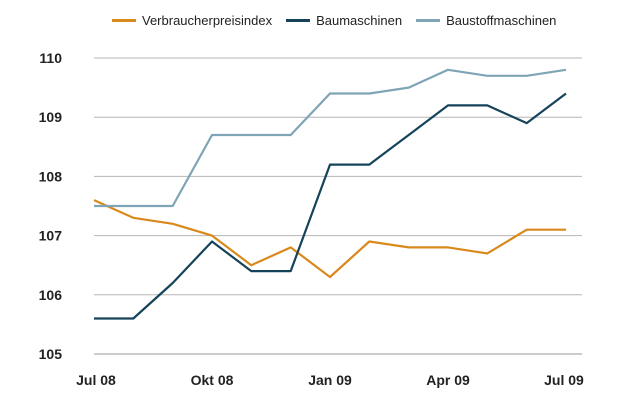  Describe the element at coordinates (359, 20) in the screenshot. I see `legend-label: Baumaschinen` at that location.